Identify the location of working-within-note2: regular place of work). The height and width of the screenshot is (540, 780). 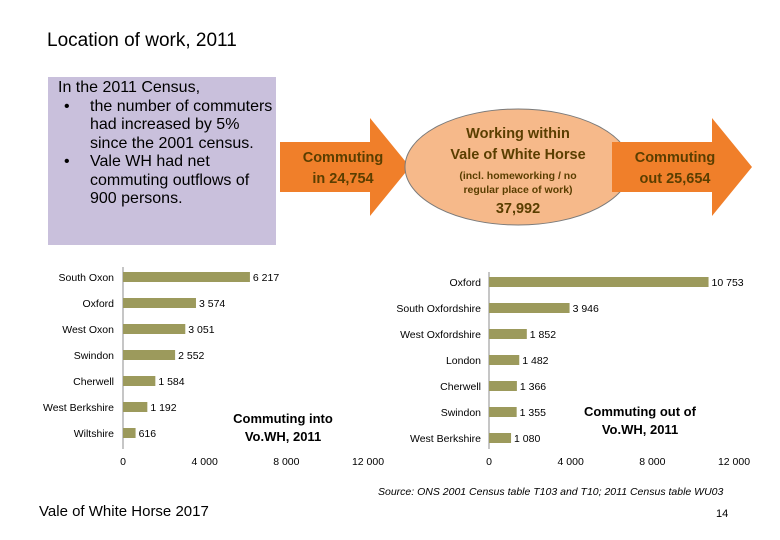
(518, 190).